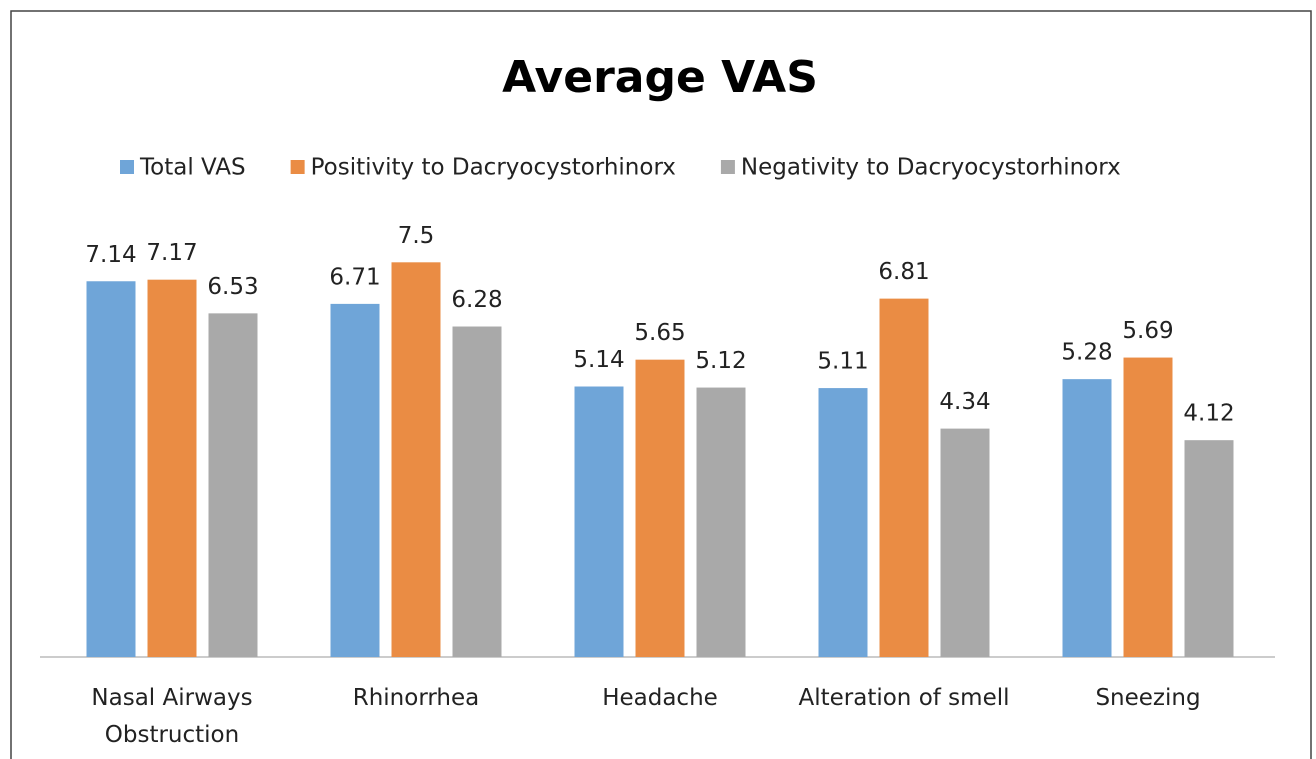 Image resolution: width=1316 pixels, height=759 pixels. I want to click on data-label: 6.53, so click(232, 287).